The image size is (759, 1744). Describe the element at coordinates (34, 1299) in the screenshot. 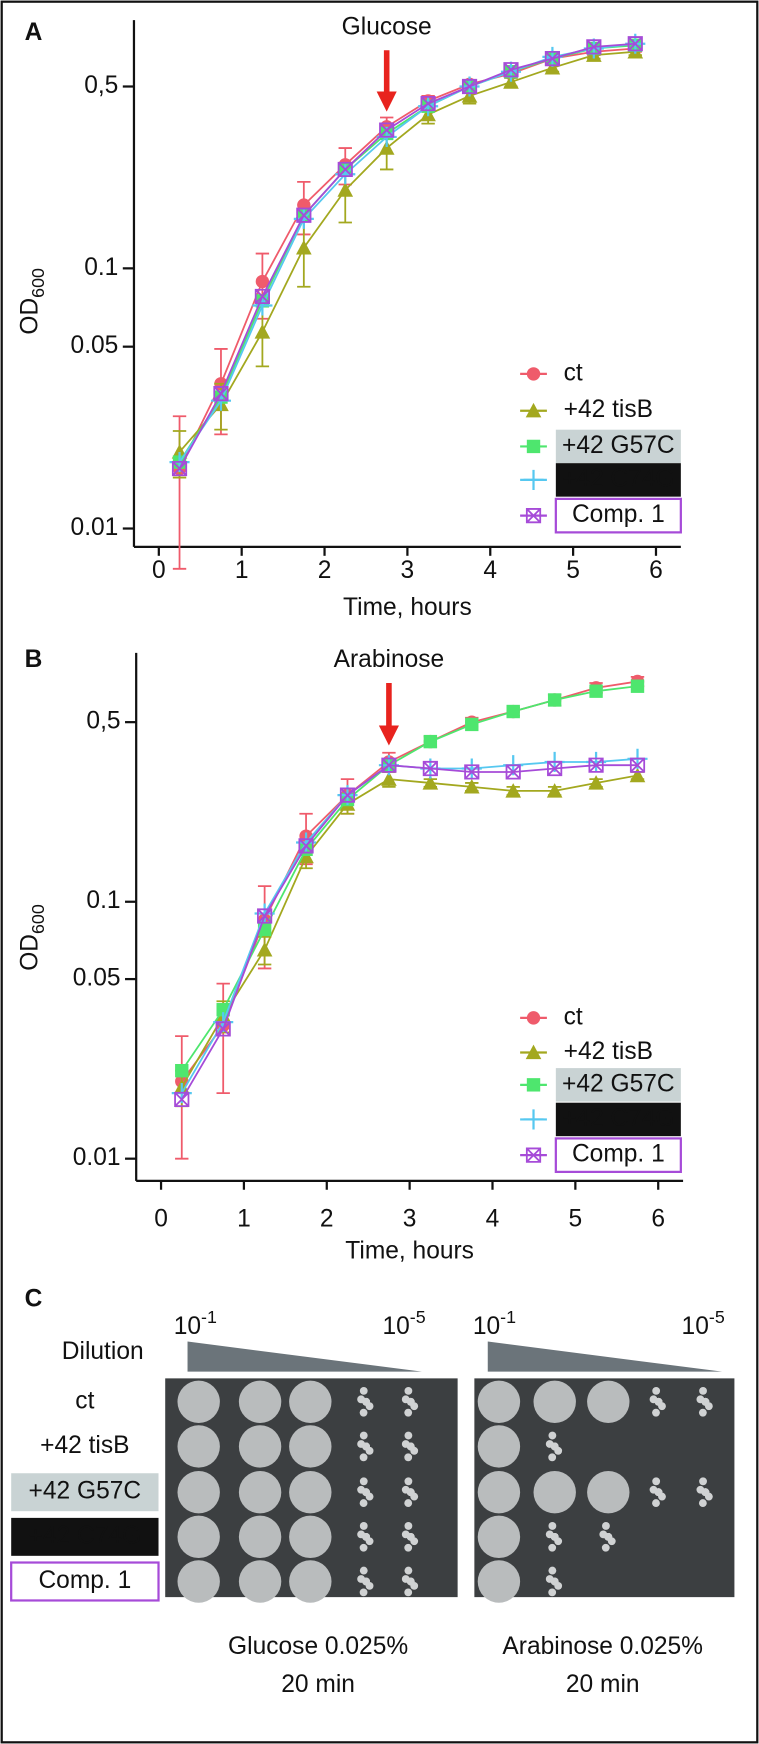

I see `panel-label: C` at that location.